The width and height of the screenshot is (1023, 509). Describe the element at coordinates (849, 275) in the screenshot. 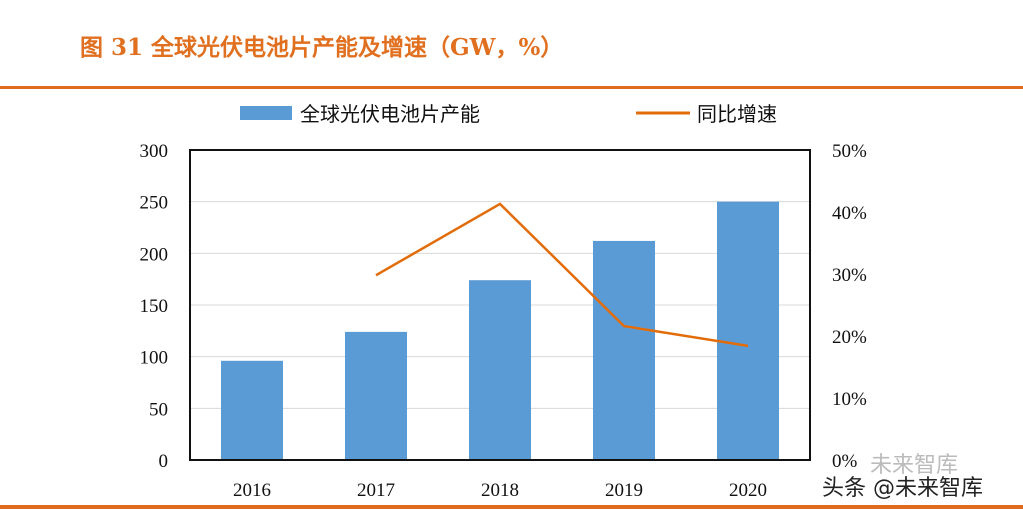

I see `right-tick-label: 30%` at that location.